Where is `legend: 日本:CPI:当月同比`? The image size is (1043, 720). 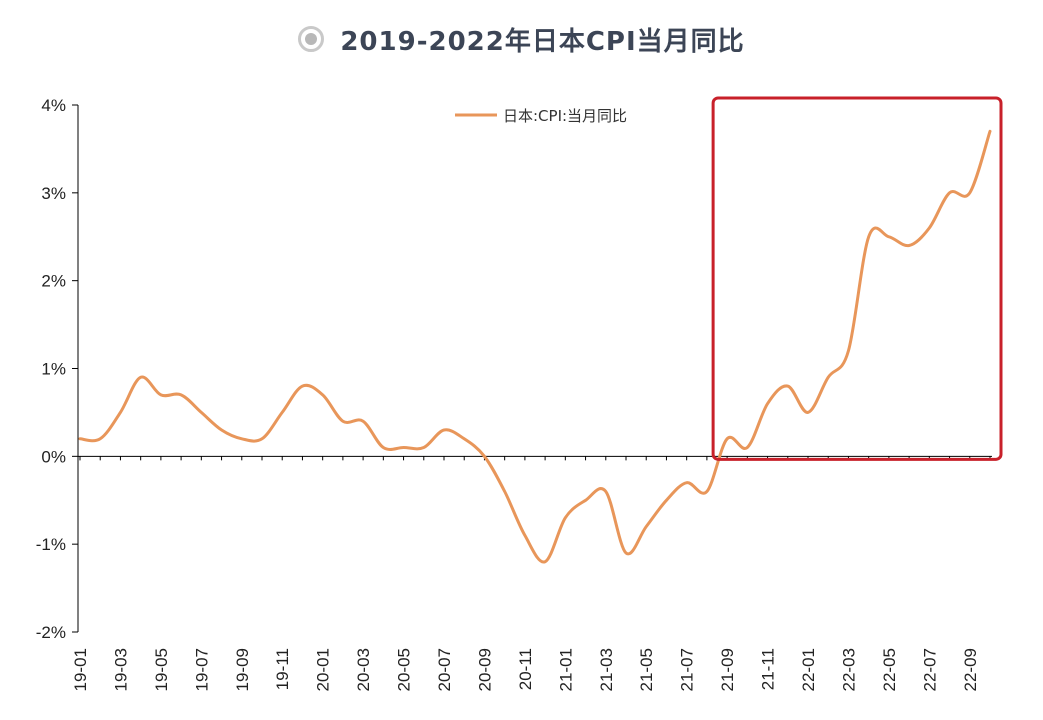 legend: 日本:CPI:当月同比 is located at coordinates (541, 116).